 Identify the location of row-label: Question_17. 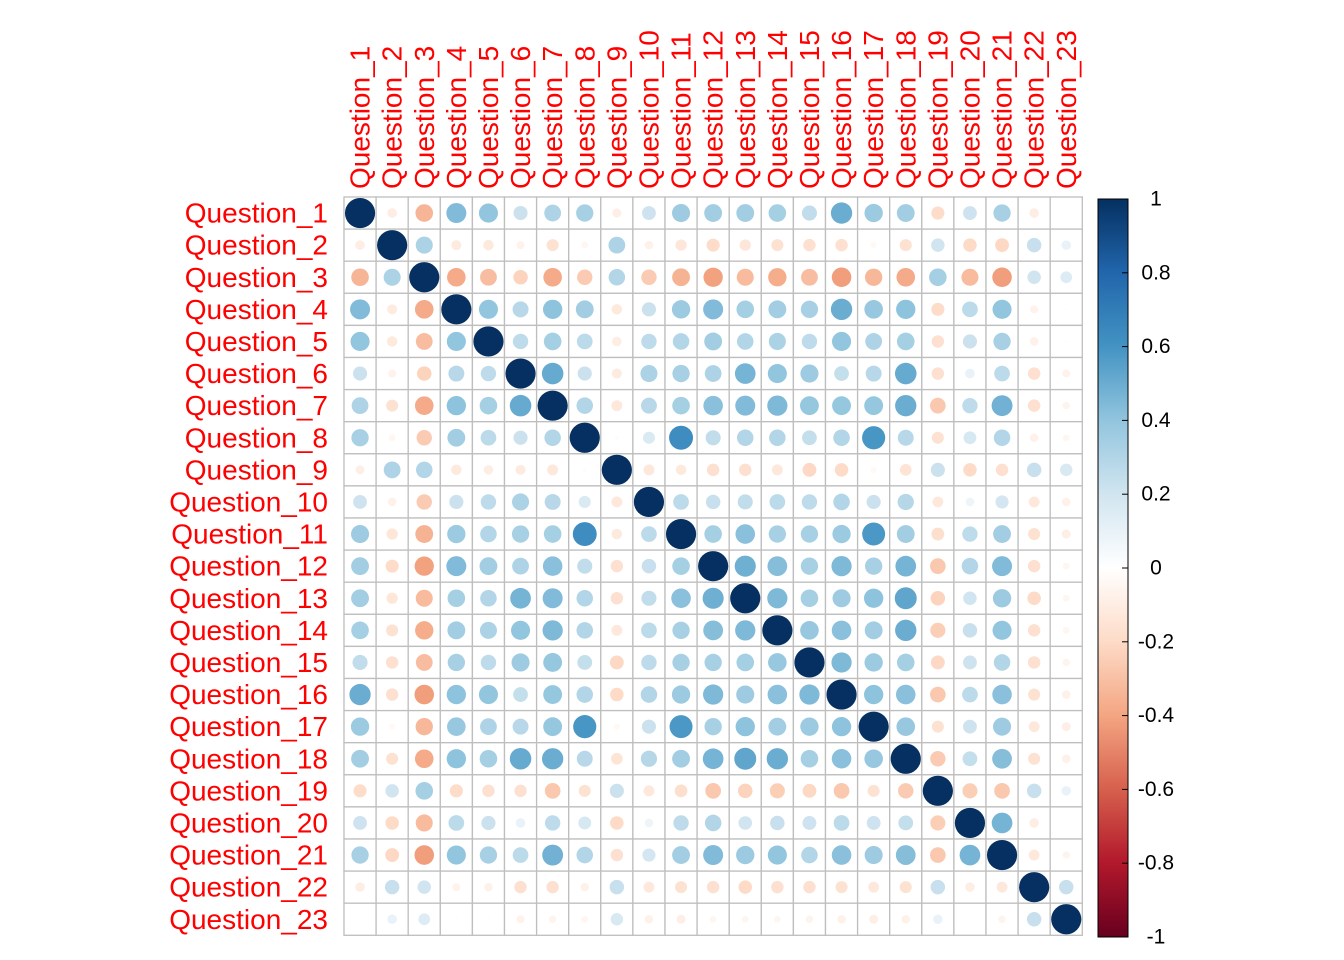
(248, 726).